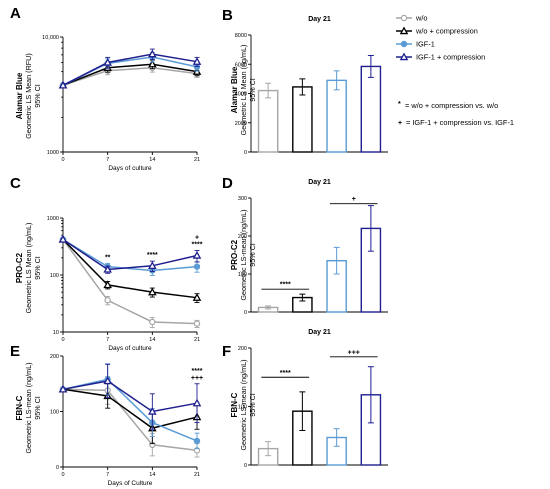 The height and width of the screenshot is (489, 550). What do you see at coordinates (15, 351) in the screenshot?
I see `panel-letter: E` at bounding box center [15, 351].